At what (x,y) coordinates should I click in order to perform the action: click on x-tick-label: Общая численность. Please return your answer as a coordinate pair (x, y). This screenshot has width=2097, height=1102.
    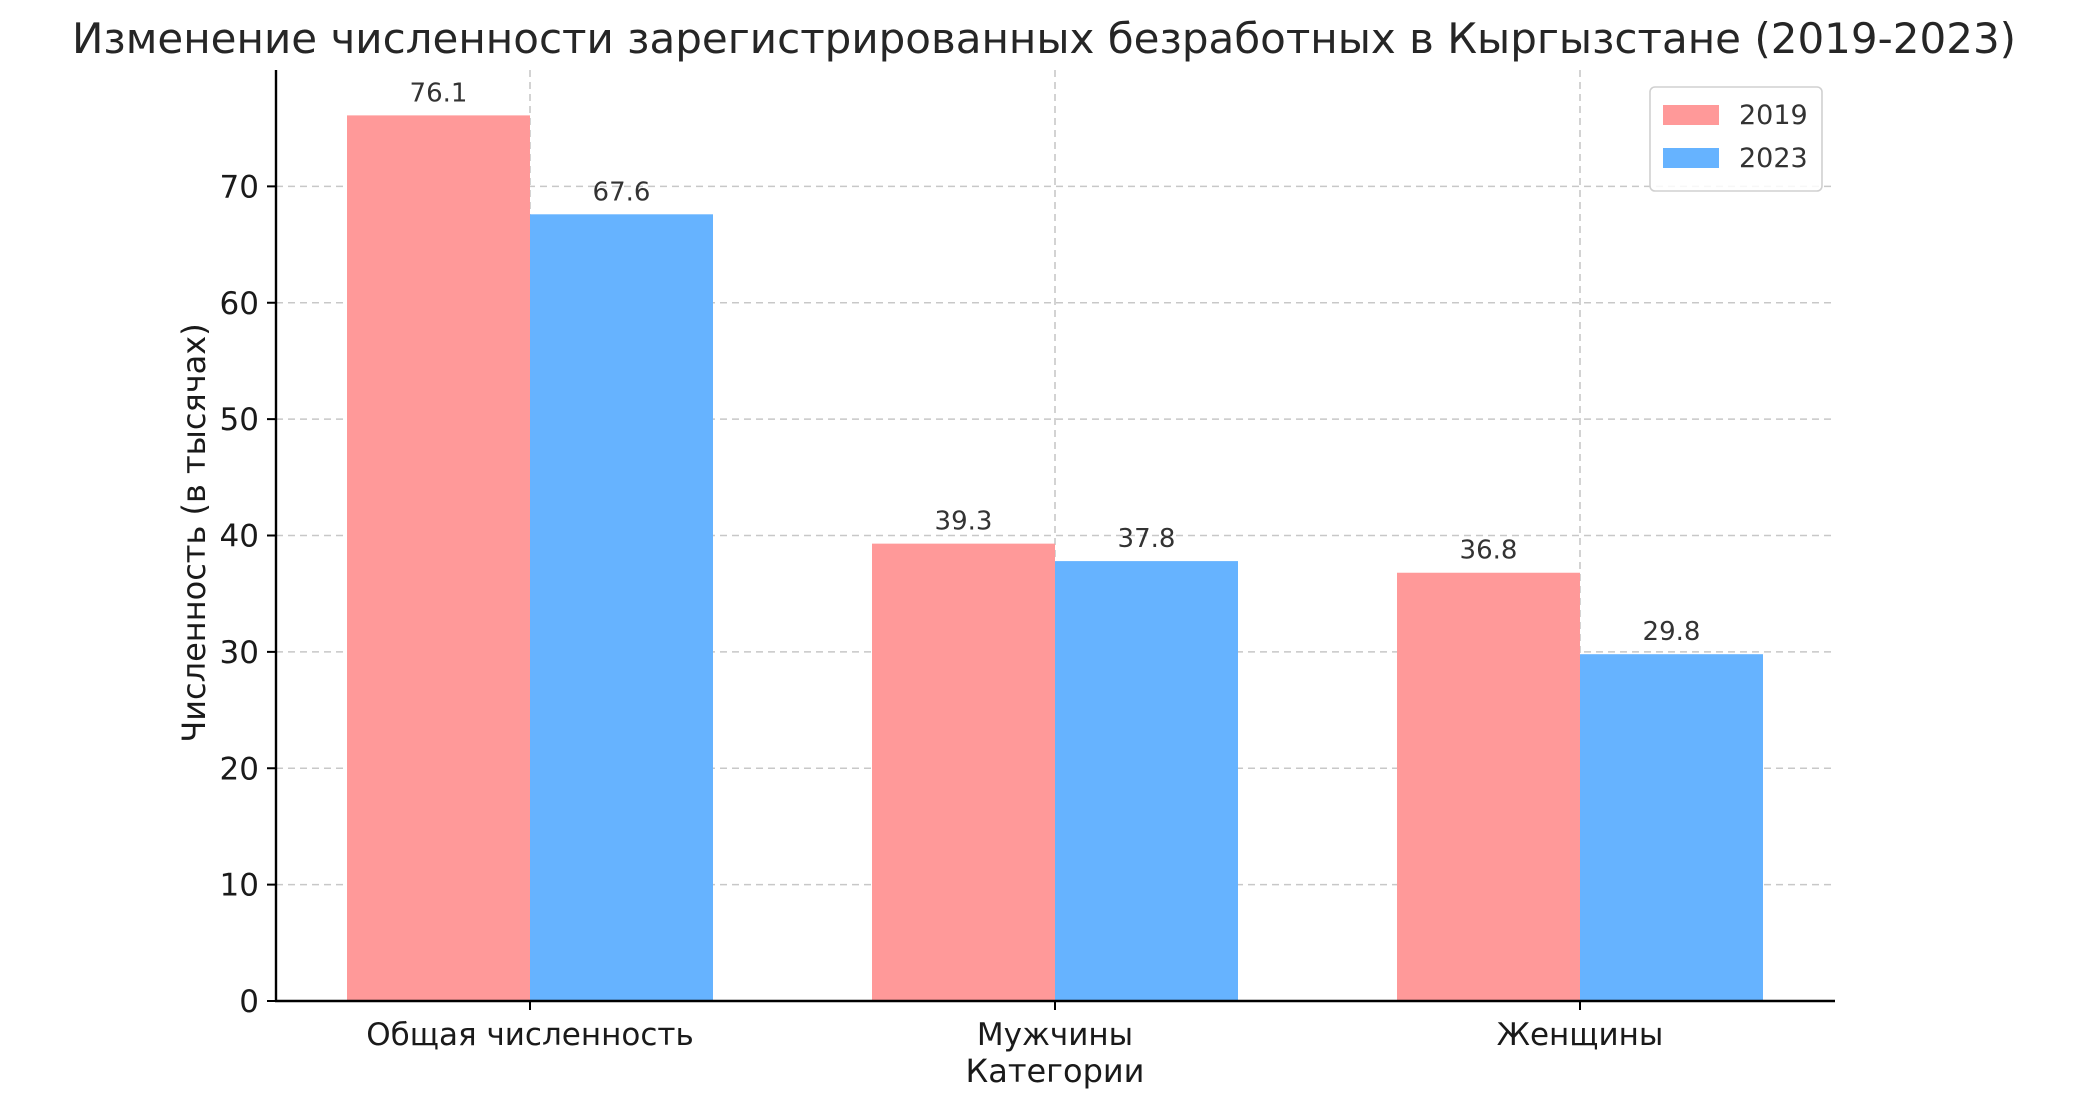
    Looking at the image, I should click on (529, 1035).